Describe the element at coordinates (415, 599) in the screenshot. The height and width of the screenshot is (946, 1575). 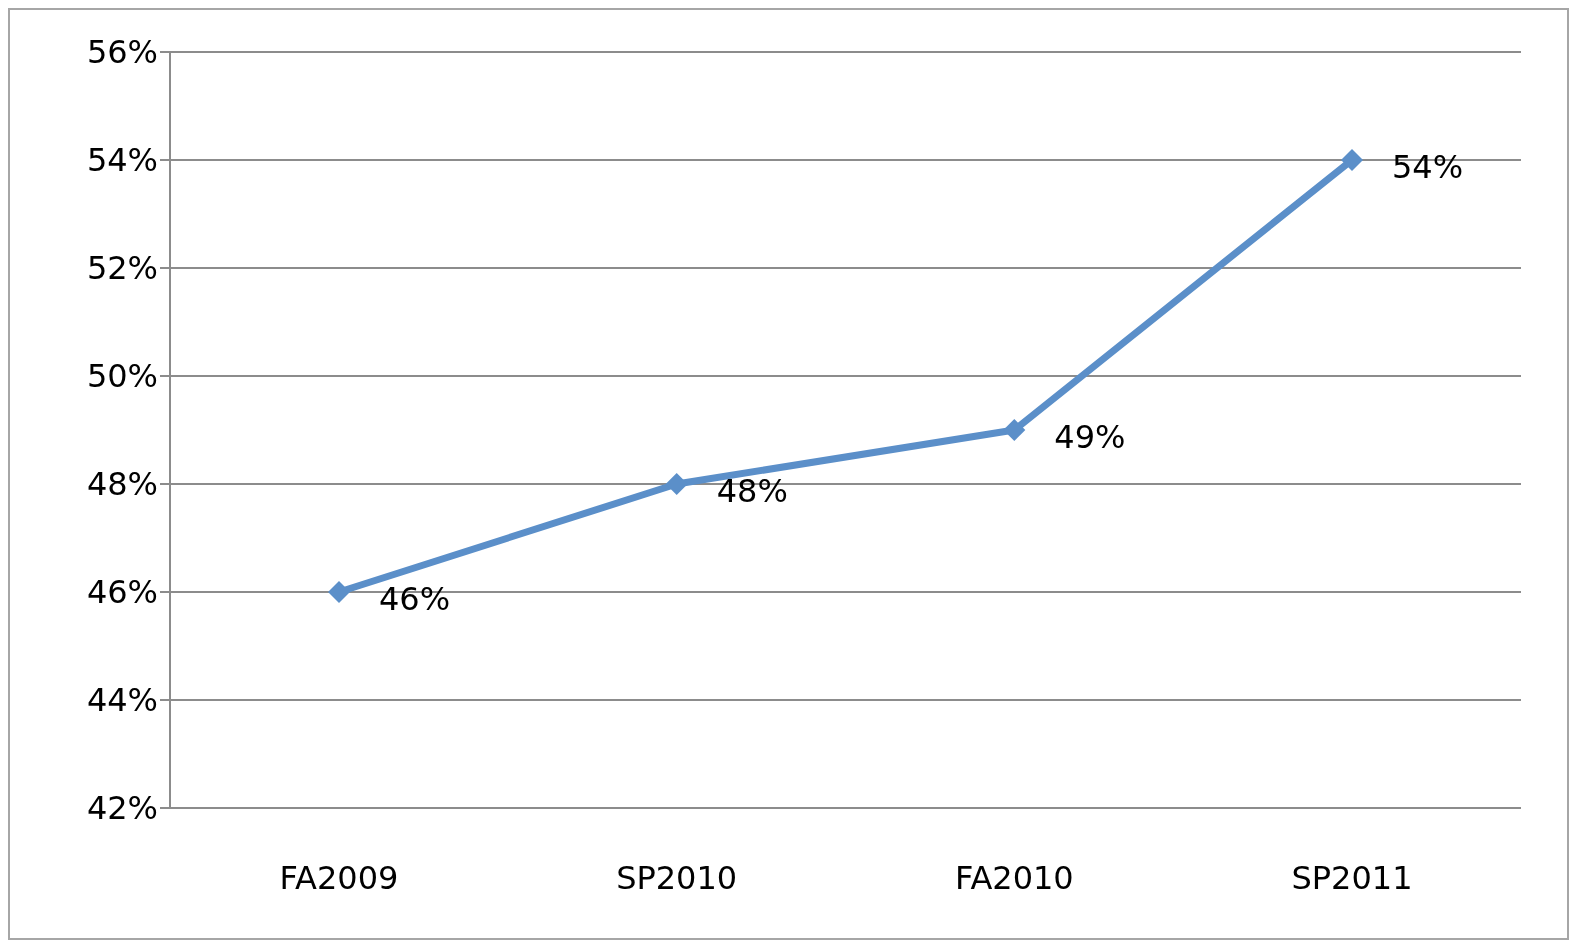
I see `data-label: 46%` at that location.